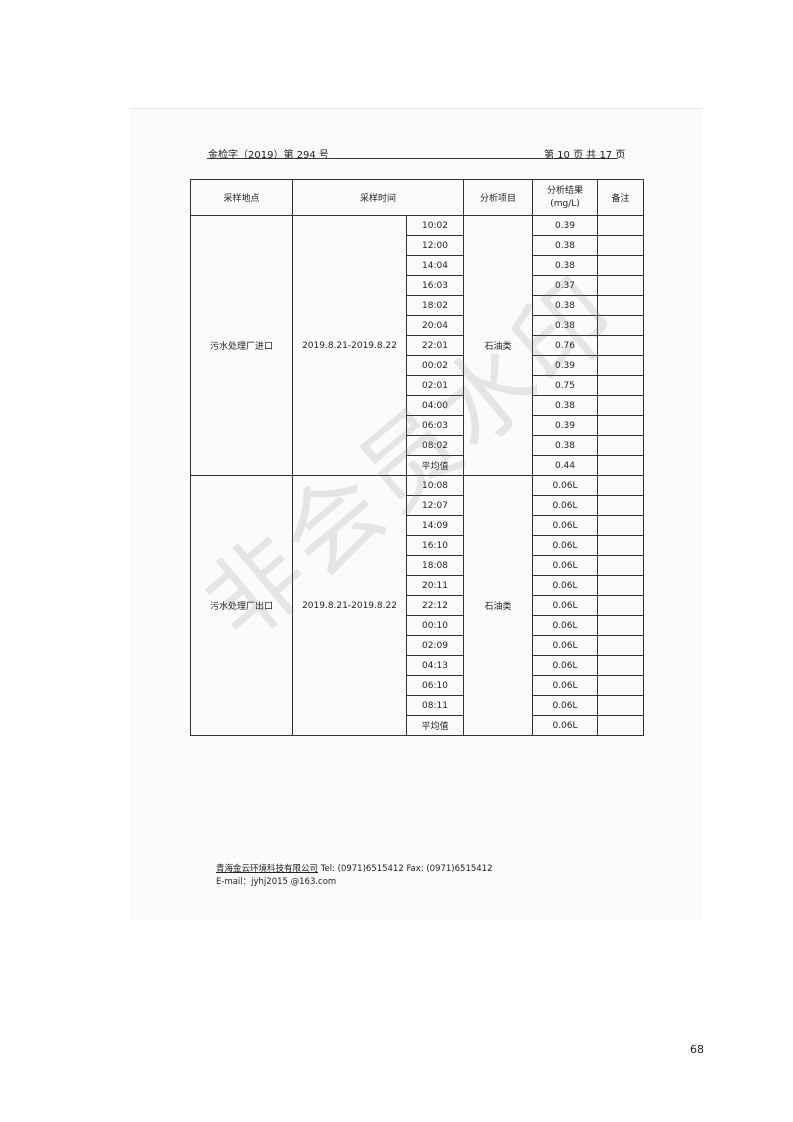 This screenshot has width=793, height=1122. What do you see at coordinates (435, 305) in the screenshot?
I see `time-cell: 18:02` at bounding box center [435, 305].